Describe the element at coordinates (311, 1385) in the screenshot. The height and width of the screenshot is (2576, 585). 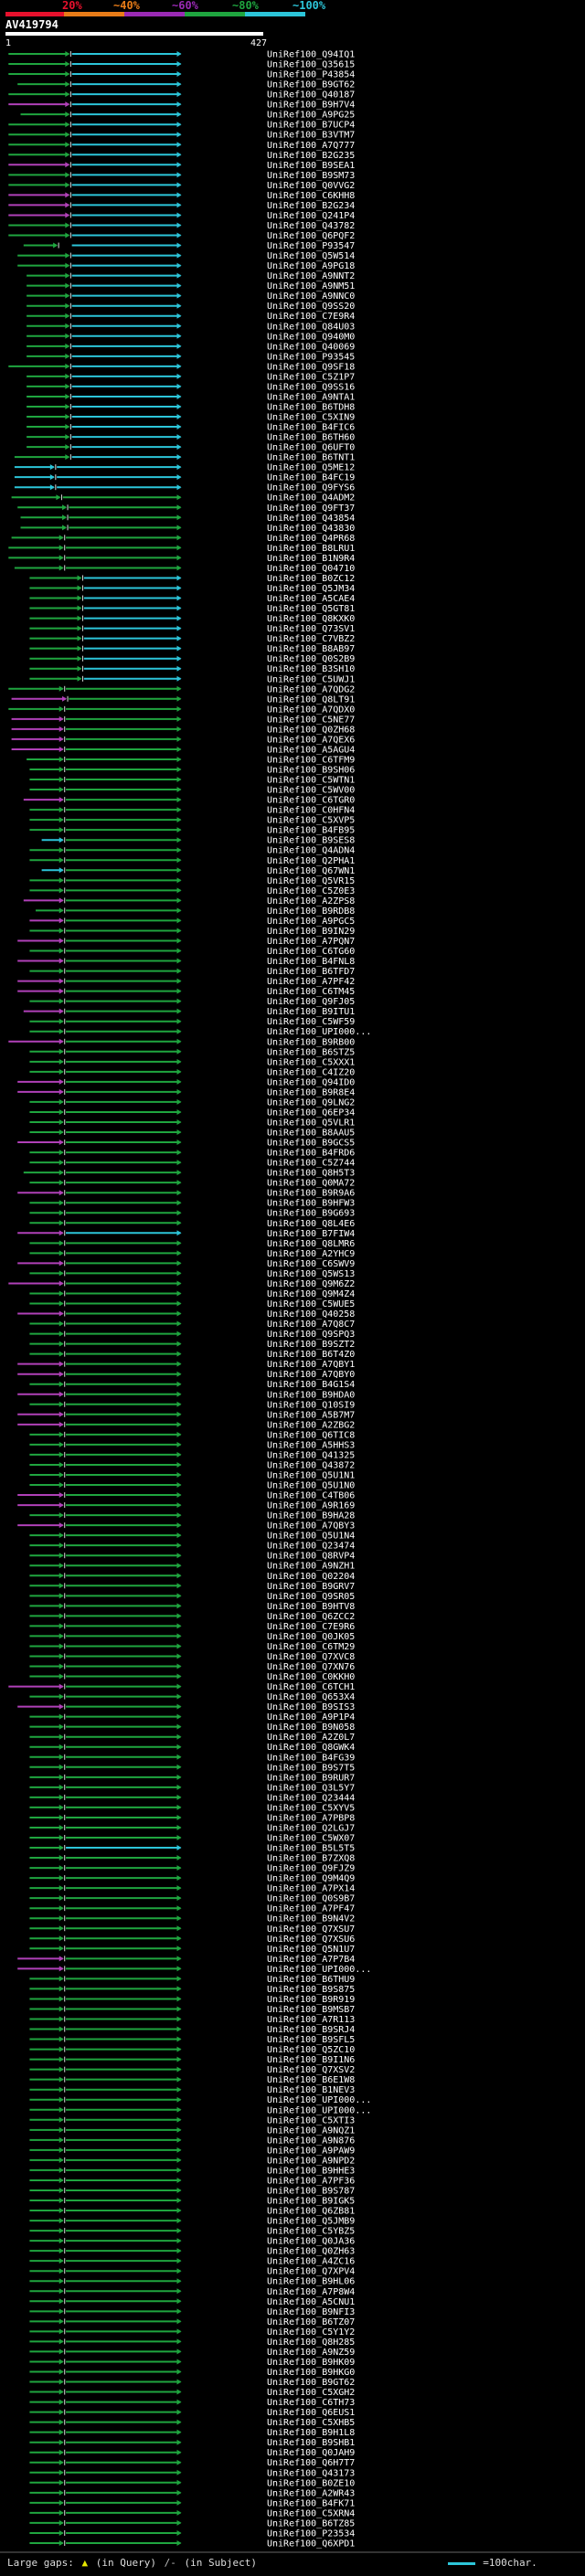
I see `hit-label: UniRef100_B4G1S4` at that location.